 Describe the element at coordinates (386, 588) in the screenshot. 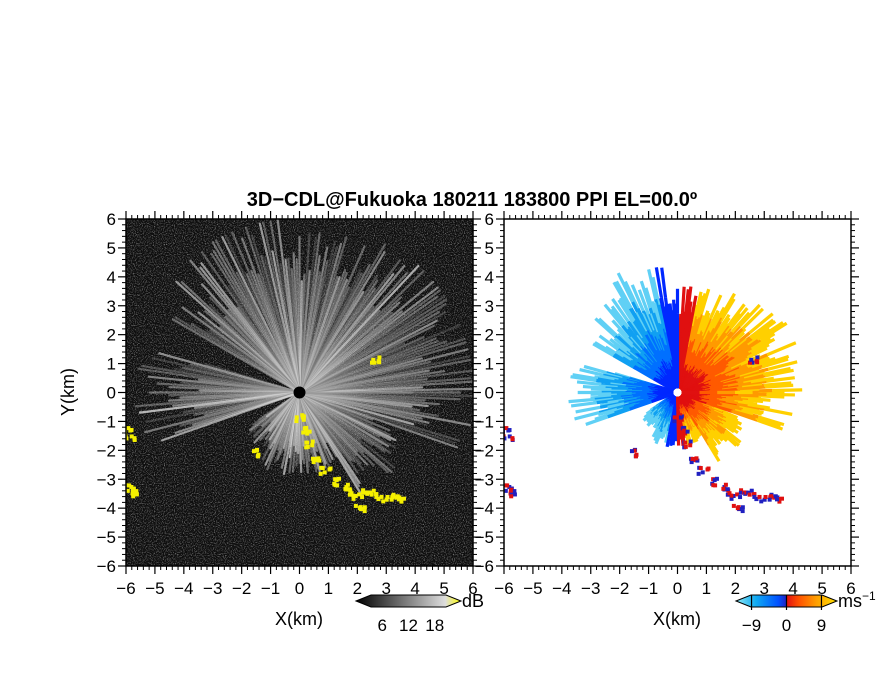

I see `refl-xtick-label: 3` at that location.